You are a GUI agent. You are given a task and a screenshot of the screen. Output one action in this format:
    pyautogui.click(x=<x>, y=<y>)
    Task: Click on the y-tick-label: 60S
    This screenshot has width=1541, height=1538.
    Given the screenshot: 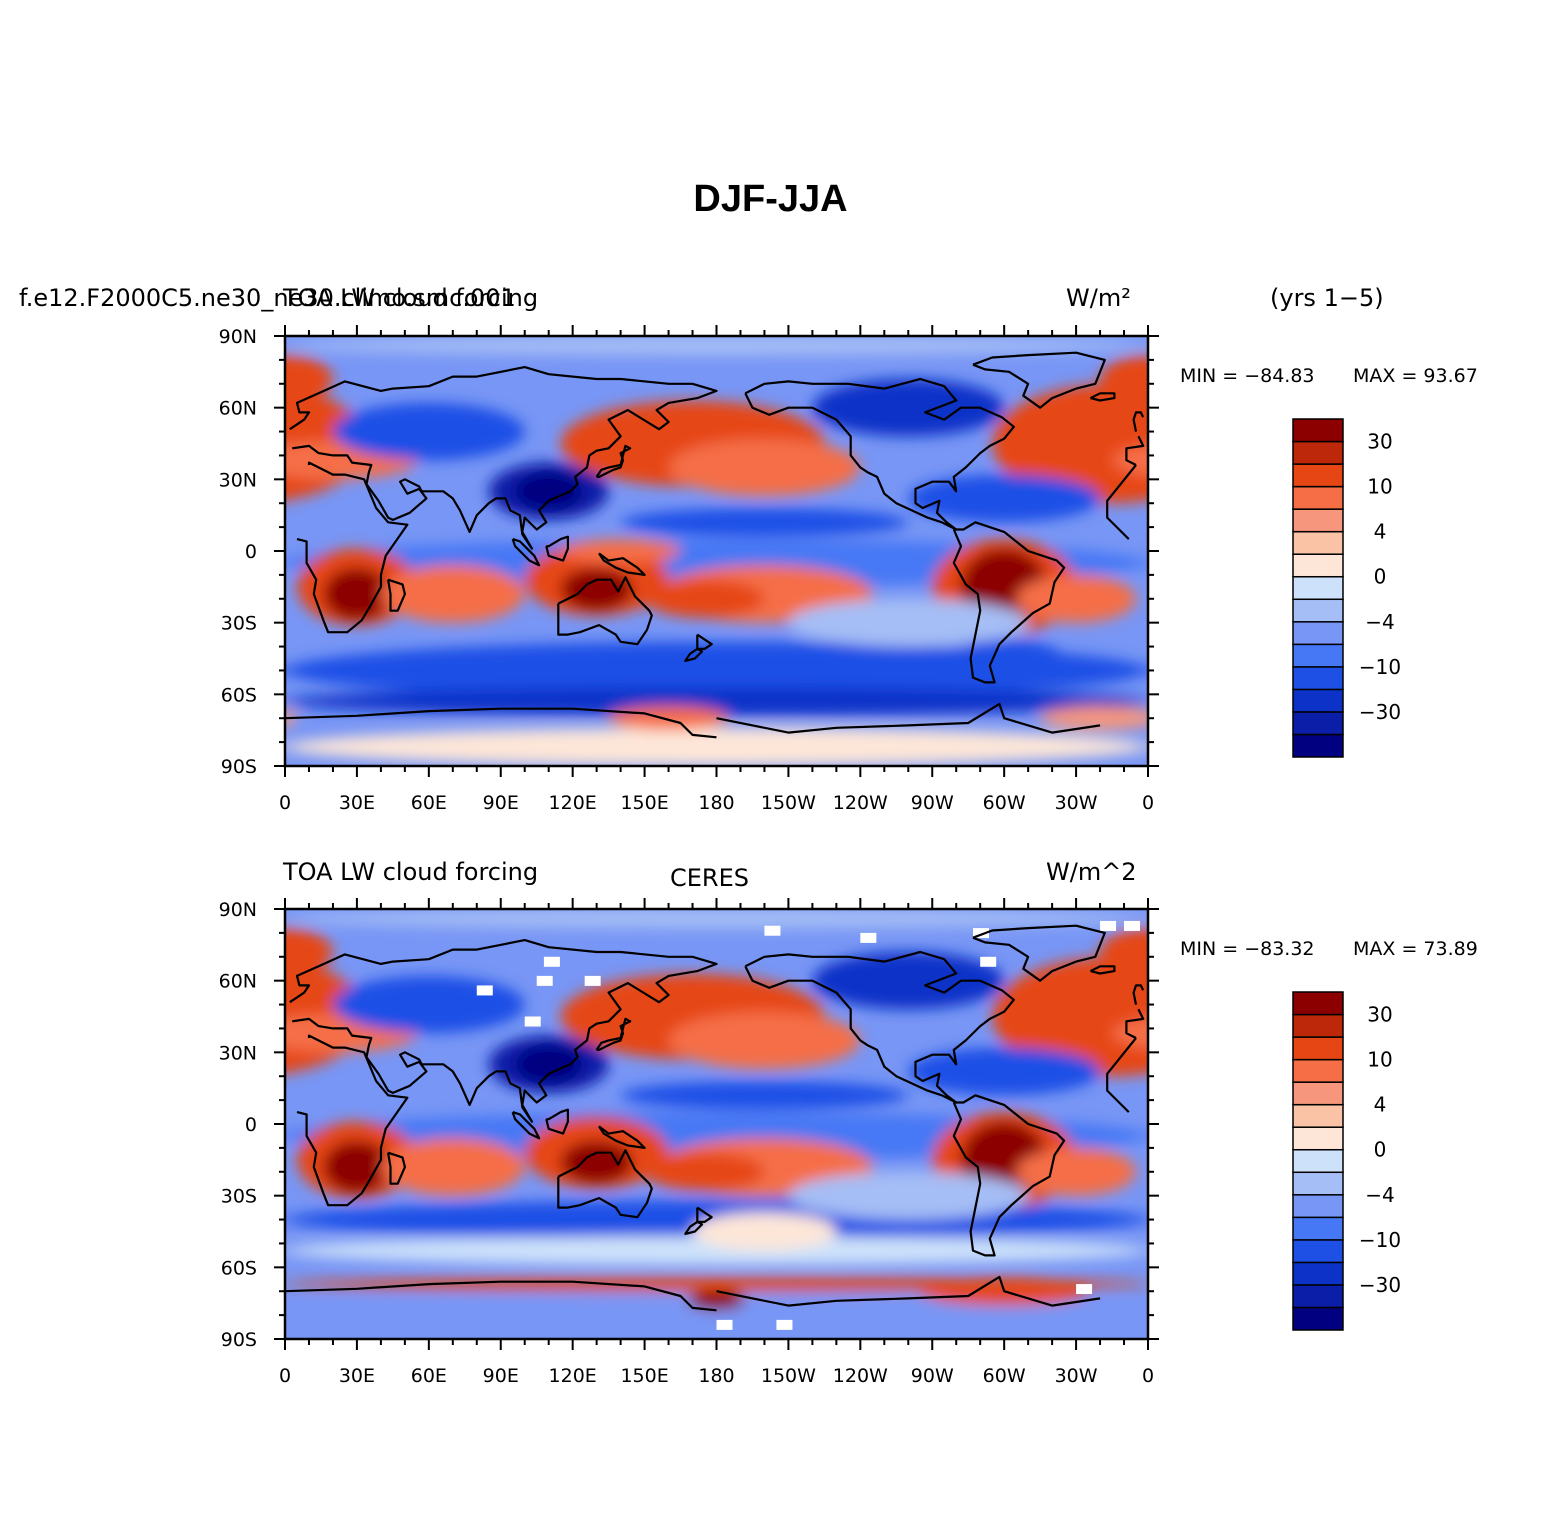 What is the action you would take?
    pyautogui.click(x=239, y=695)
    